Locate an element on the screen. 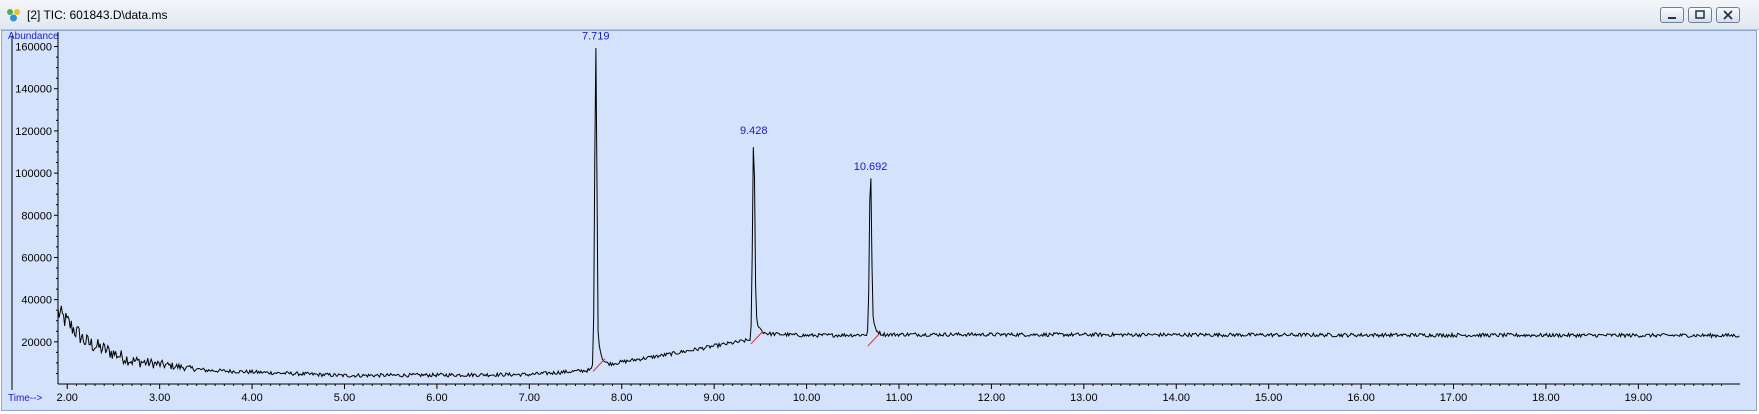  maximize-button is located at coordinates (1700, 15).